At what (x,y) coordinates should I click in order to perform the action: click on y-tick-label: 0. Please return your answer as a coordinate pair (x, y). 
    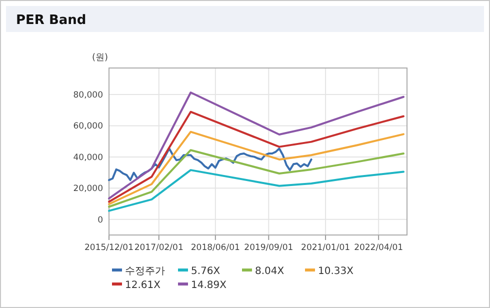
    Looking at the image, I should click on (100, 220).